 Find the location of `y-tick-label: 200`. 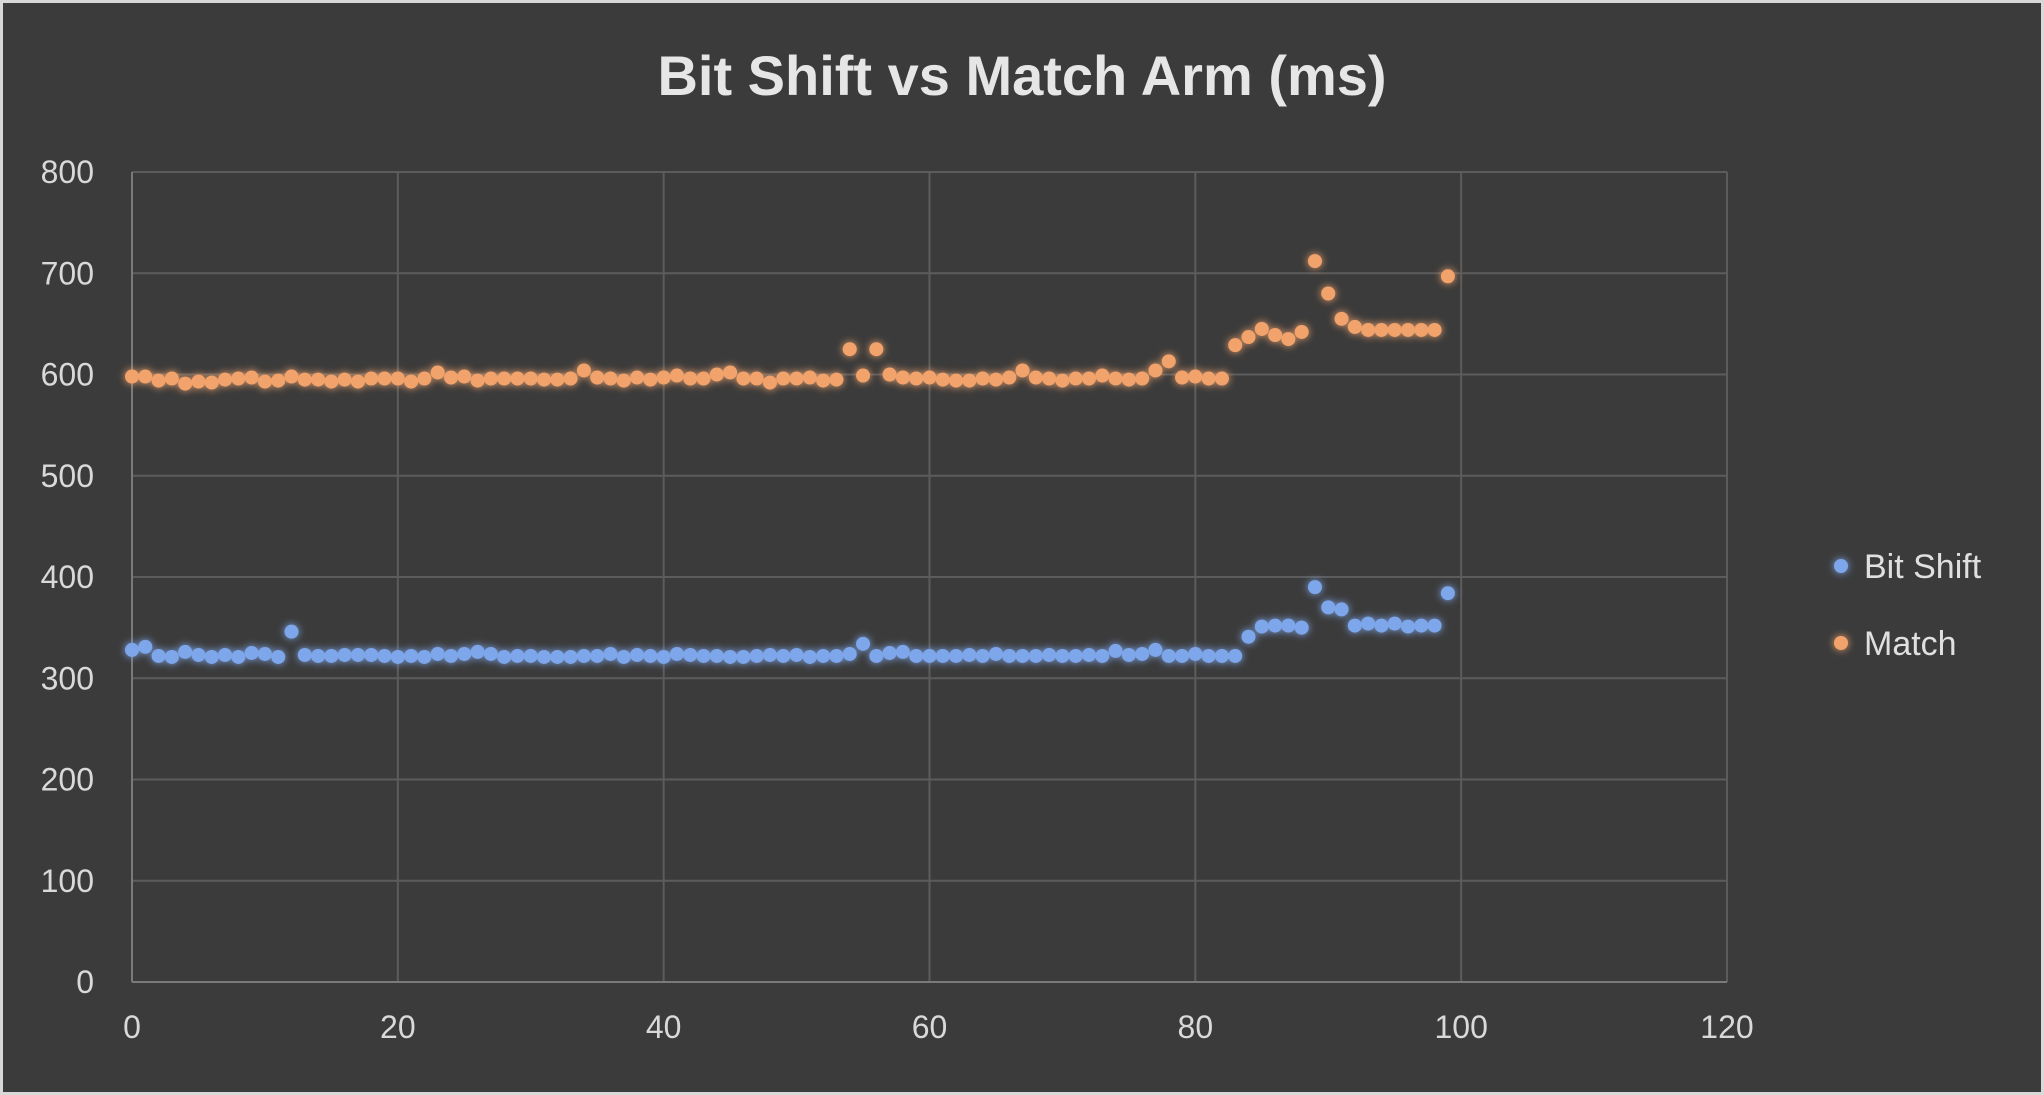

y-tick-label: 200 is located at coordinates (67, 780).